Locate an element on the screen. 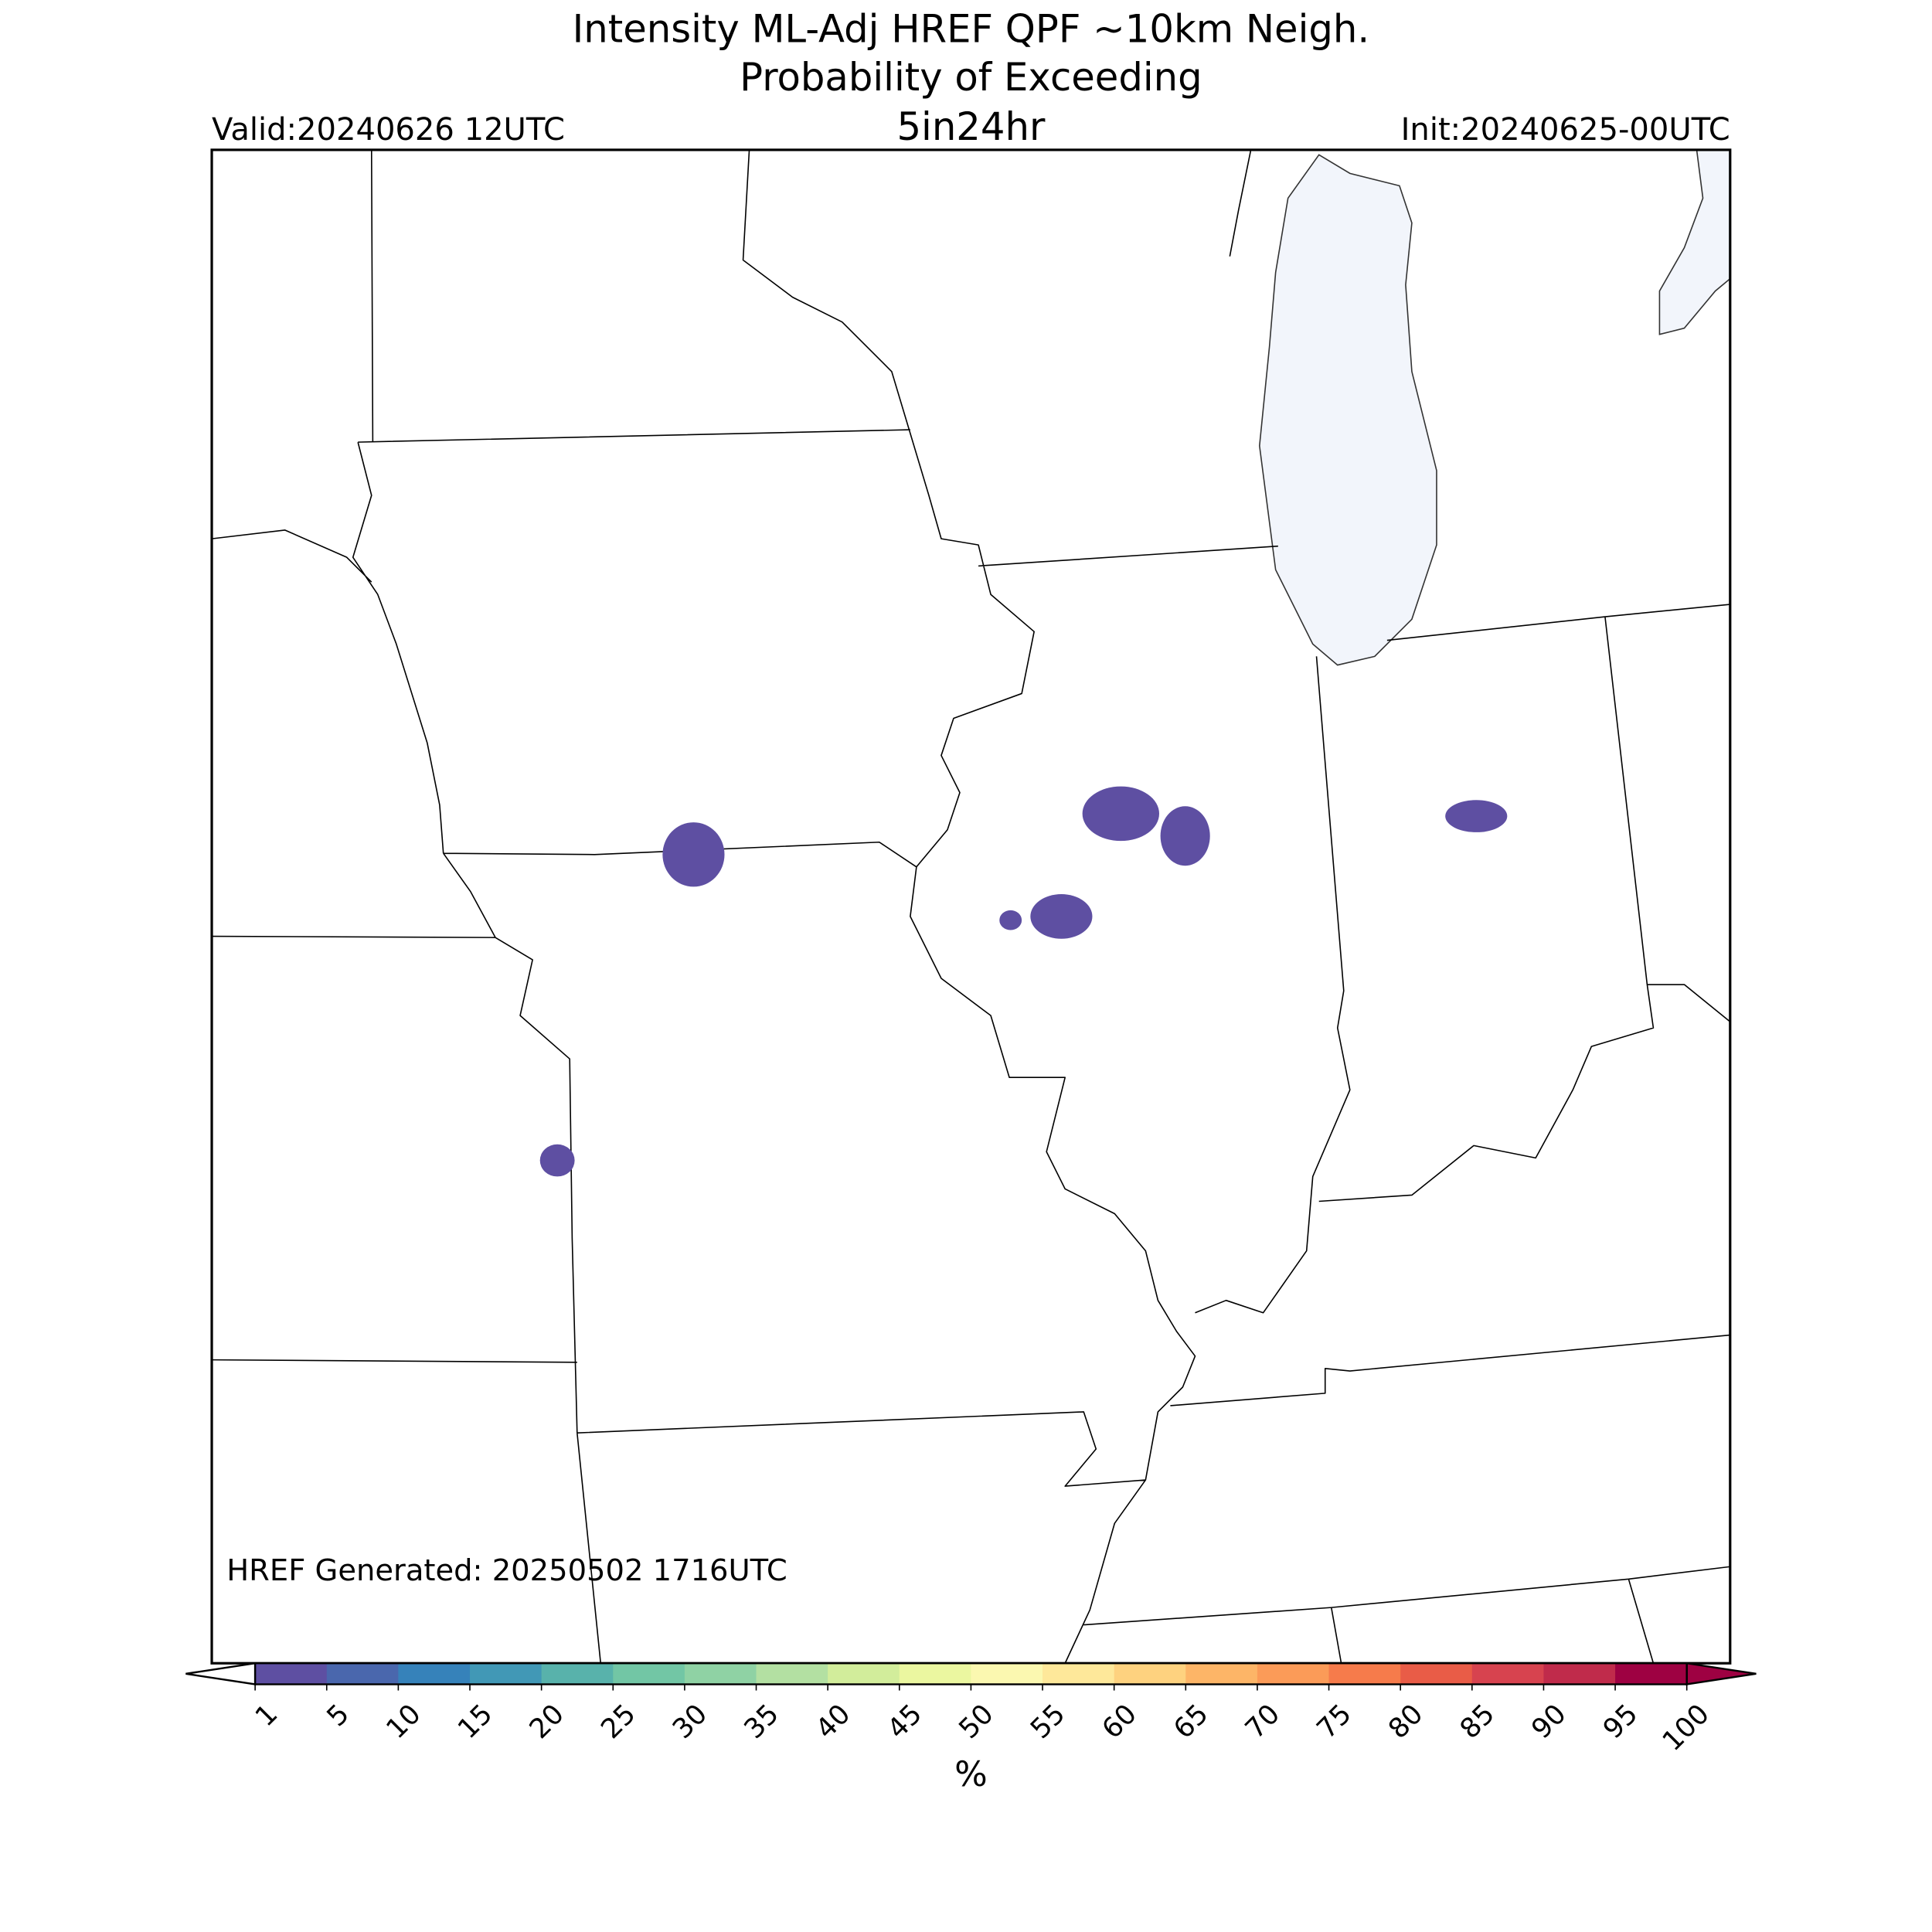 This screenshot has width=1932, height=1932. colorbar-tick-label: 90 is located at coordinates (1549, 1722).